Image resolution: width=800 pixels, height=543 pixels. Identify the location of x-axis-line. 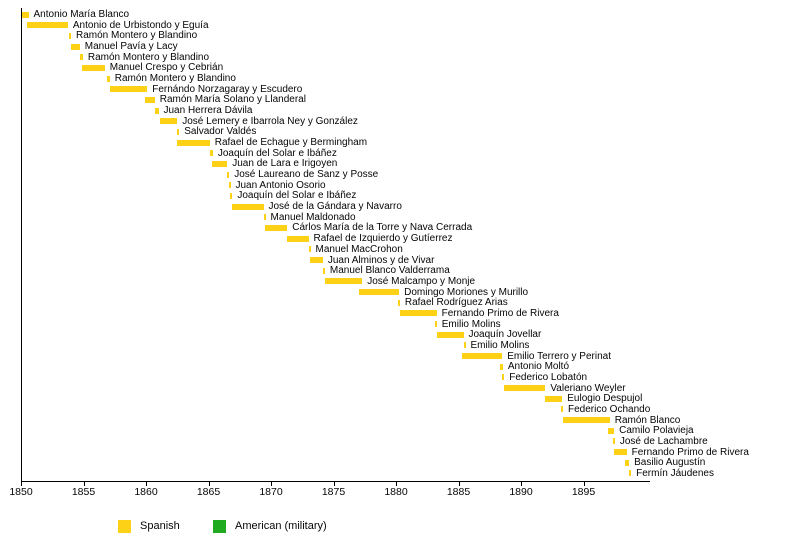
(335, 481).